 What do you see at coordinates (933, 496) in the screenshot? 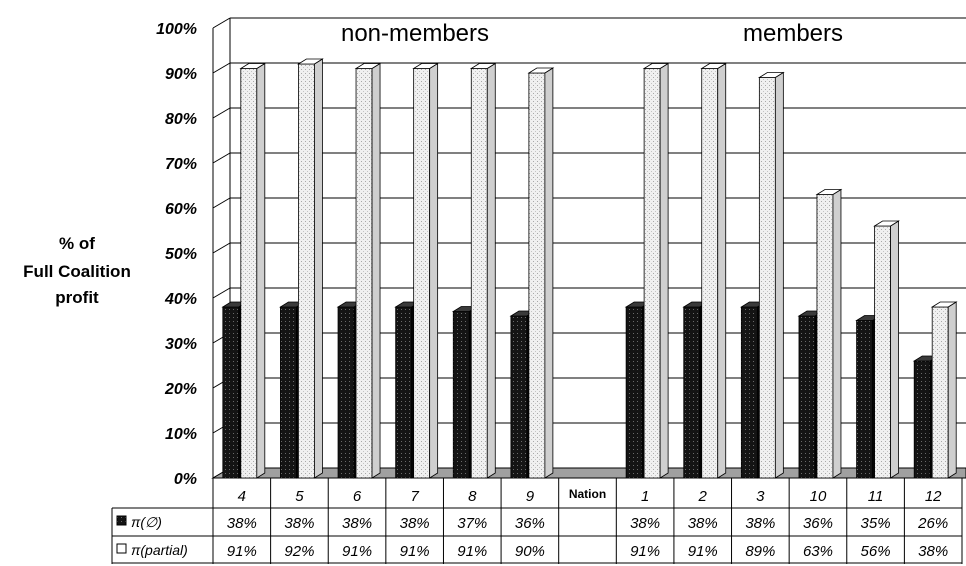
I see `category-label: 12` at bounding box center [933, 496].